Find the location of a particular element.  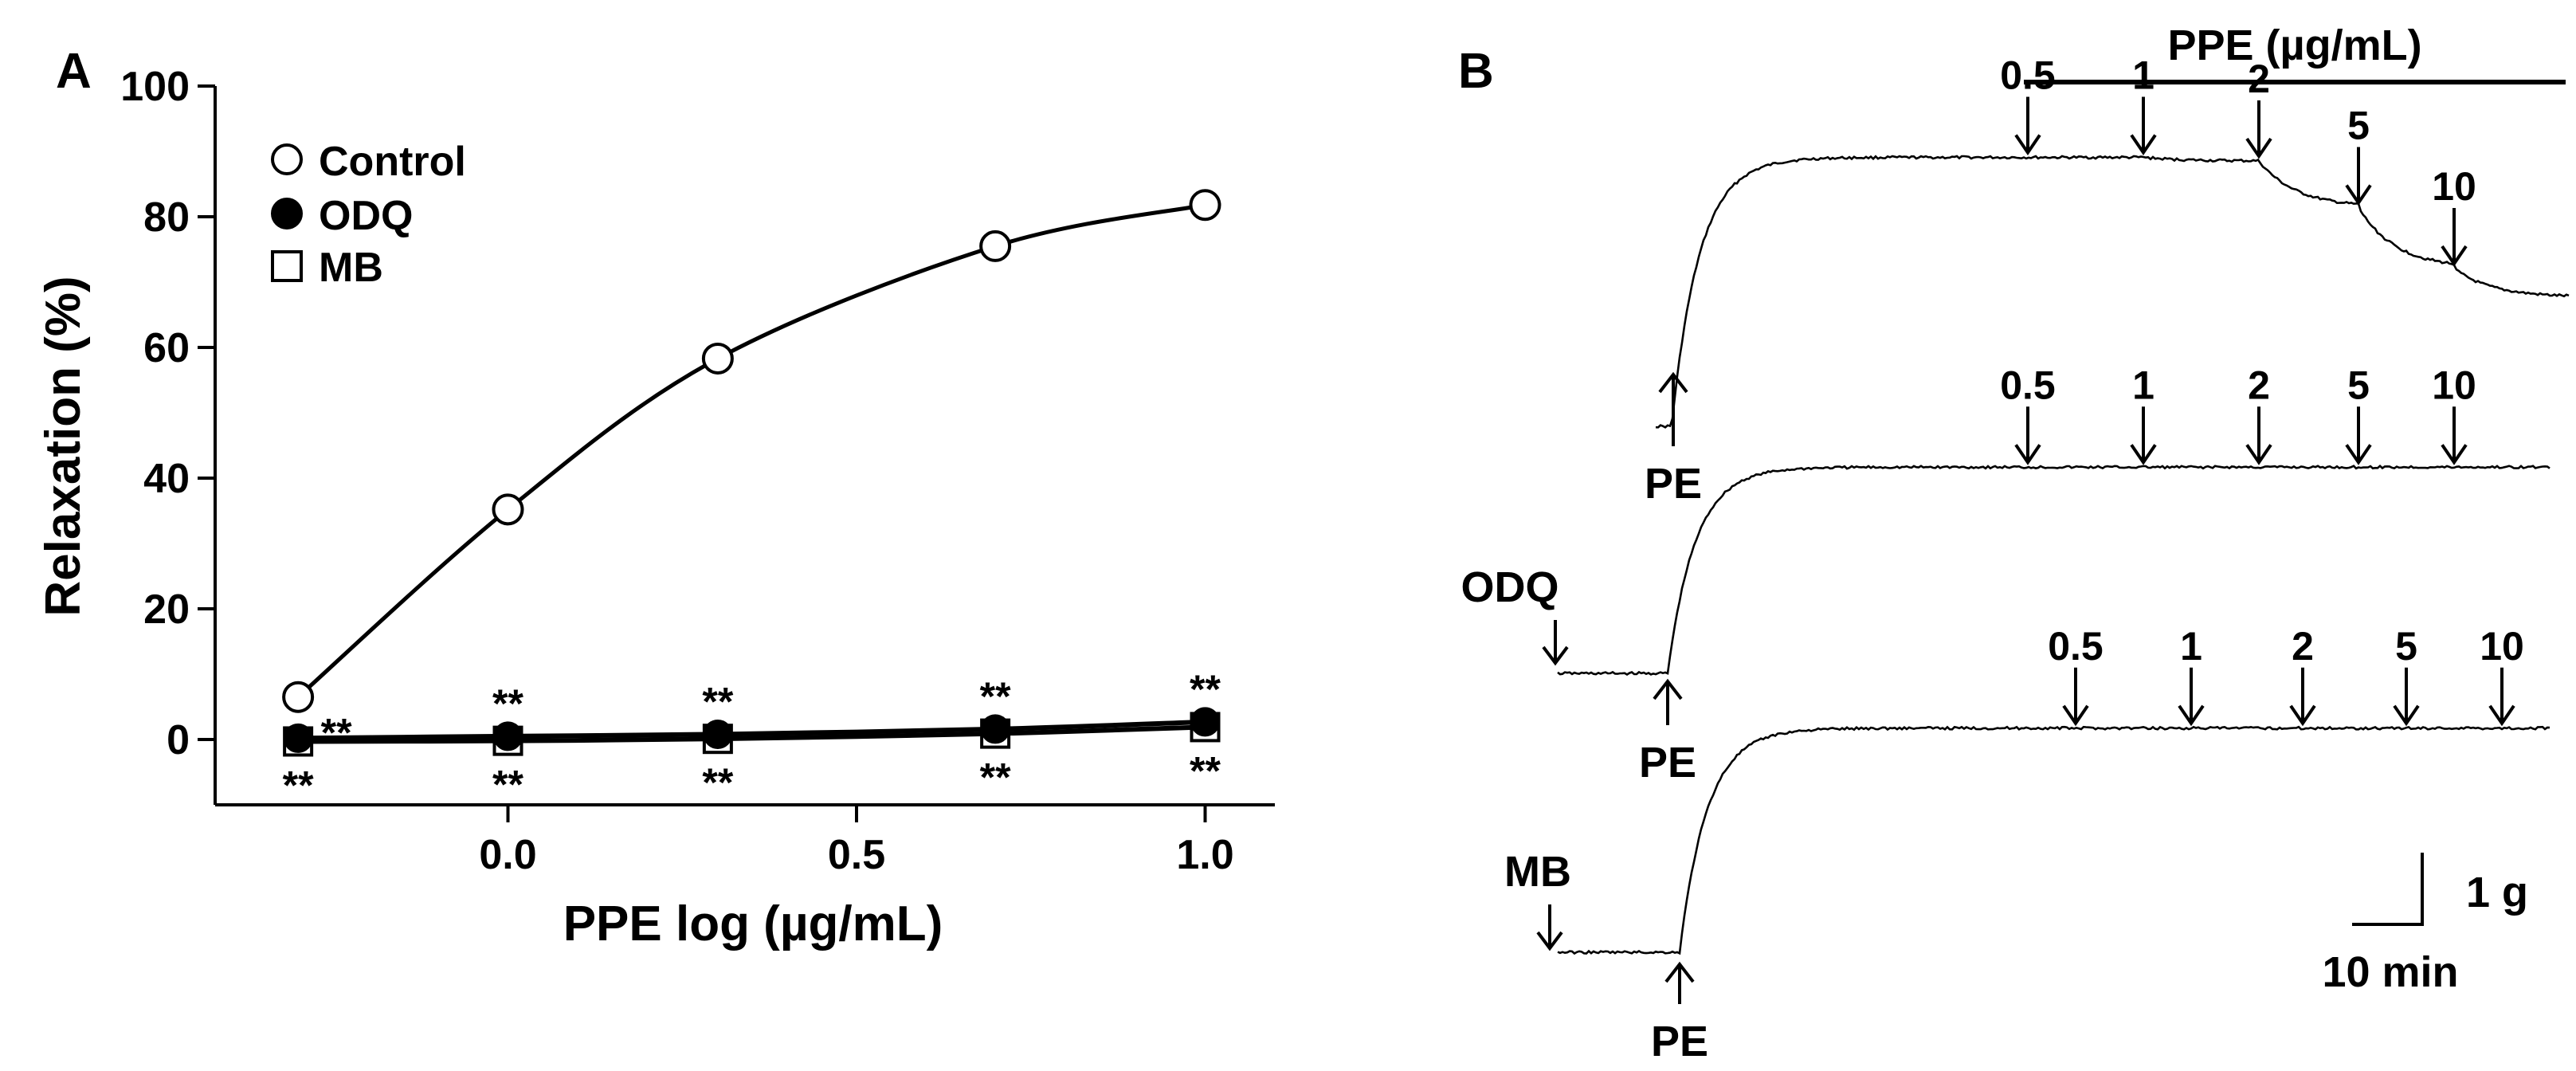

legend-mb-label: MB is located at coordinates (351, 268).